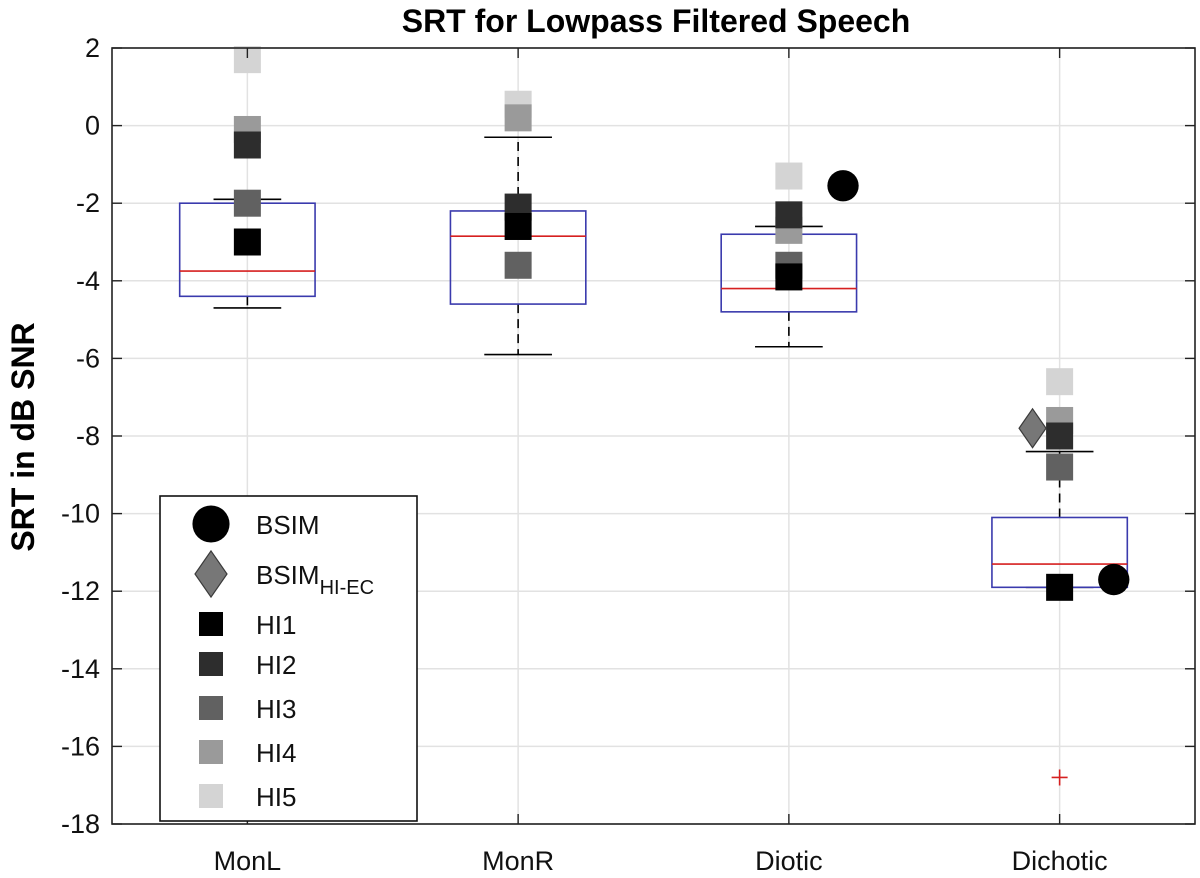 This screenshot has width=1200, height=878. Describe the element at coordinates (789, 861) in the screenshot. I see `x-tick-label: Diotic` at that location.